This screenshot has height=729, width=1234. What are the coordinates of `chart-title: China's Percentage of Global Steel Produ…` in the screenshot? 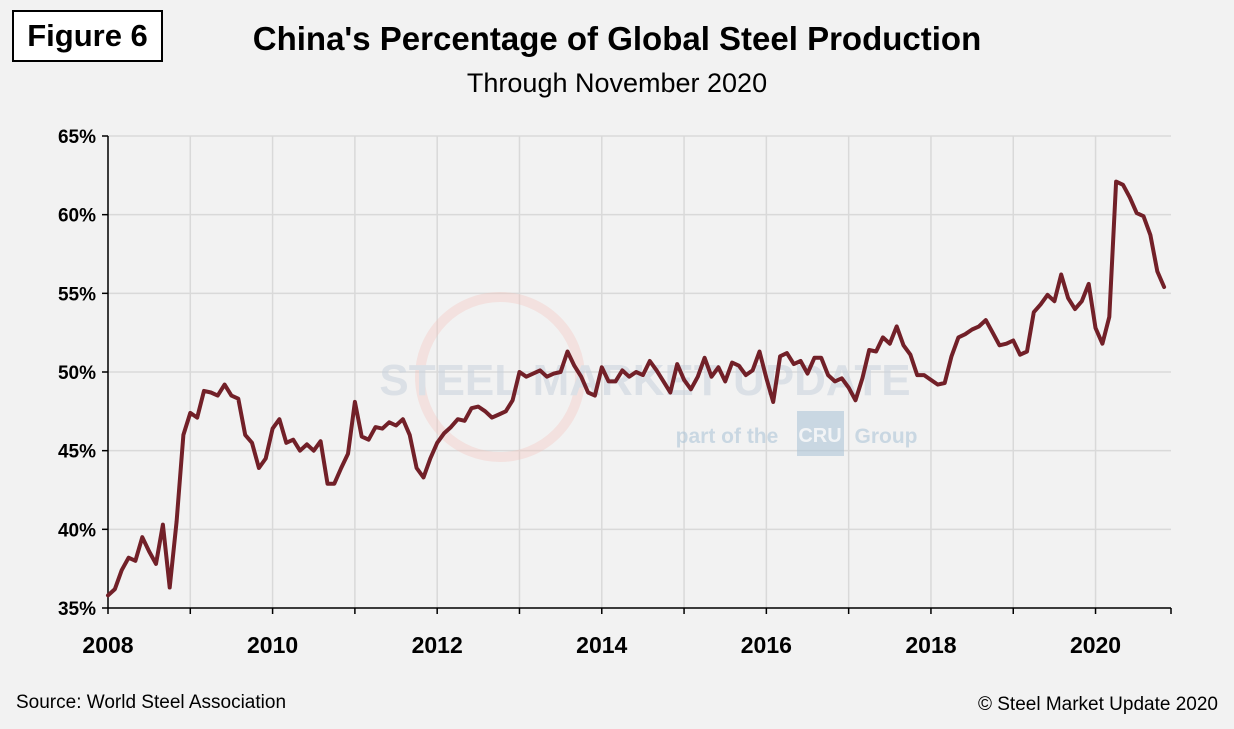 It's located at (617, 38).